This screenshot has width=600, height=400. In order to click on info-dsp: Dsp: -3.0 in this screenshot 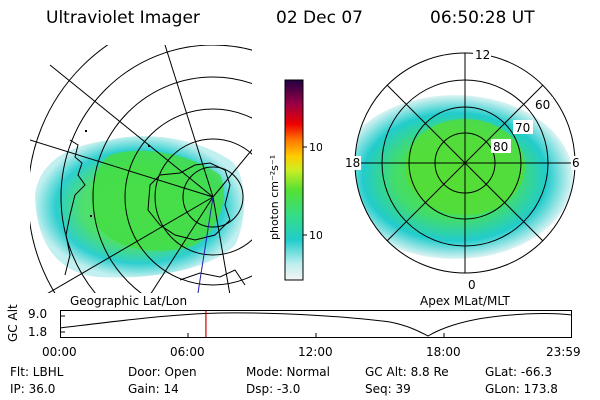, I will do `click(273, 389)`.